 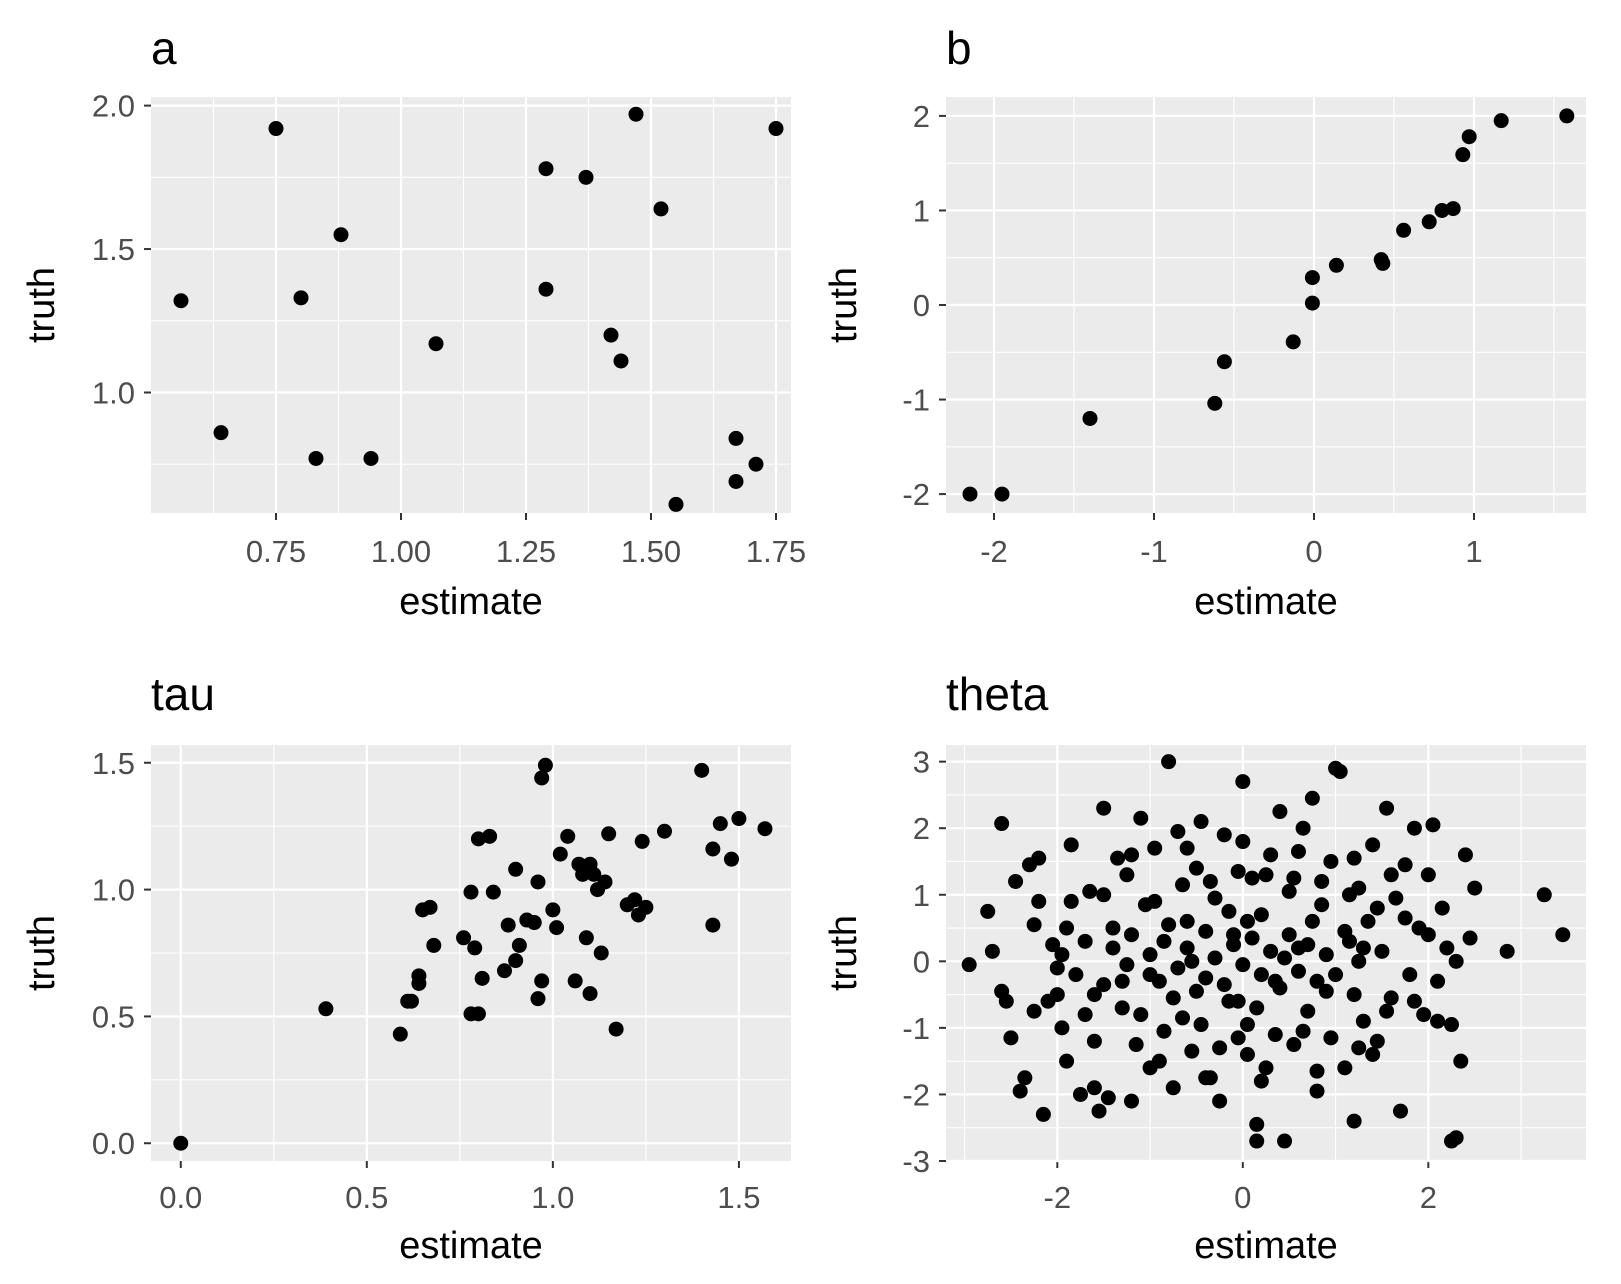 What do you see at coordinates (164, 48) in the screenshot?
I see `panel-title: a` at bounding box center [164, 48].